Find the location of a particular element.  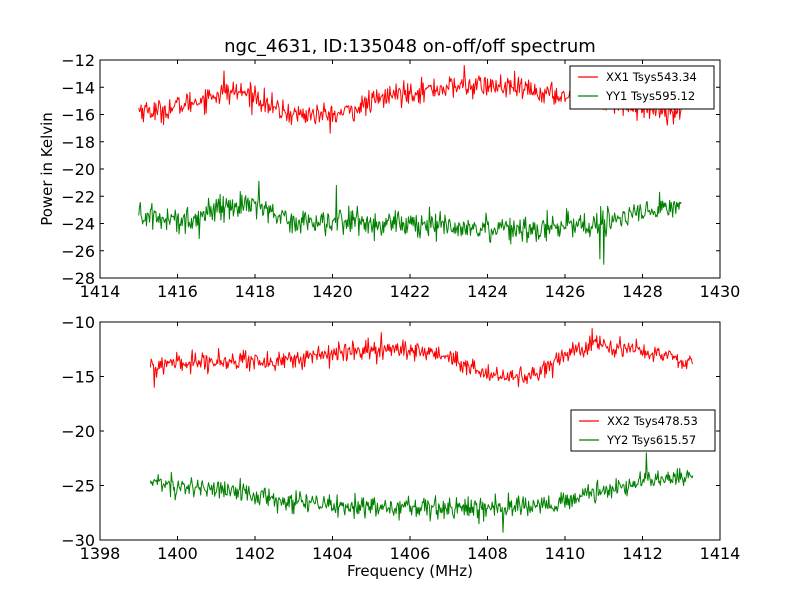

y-tick-label: −15 is located at coordinates (78, 377).